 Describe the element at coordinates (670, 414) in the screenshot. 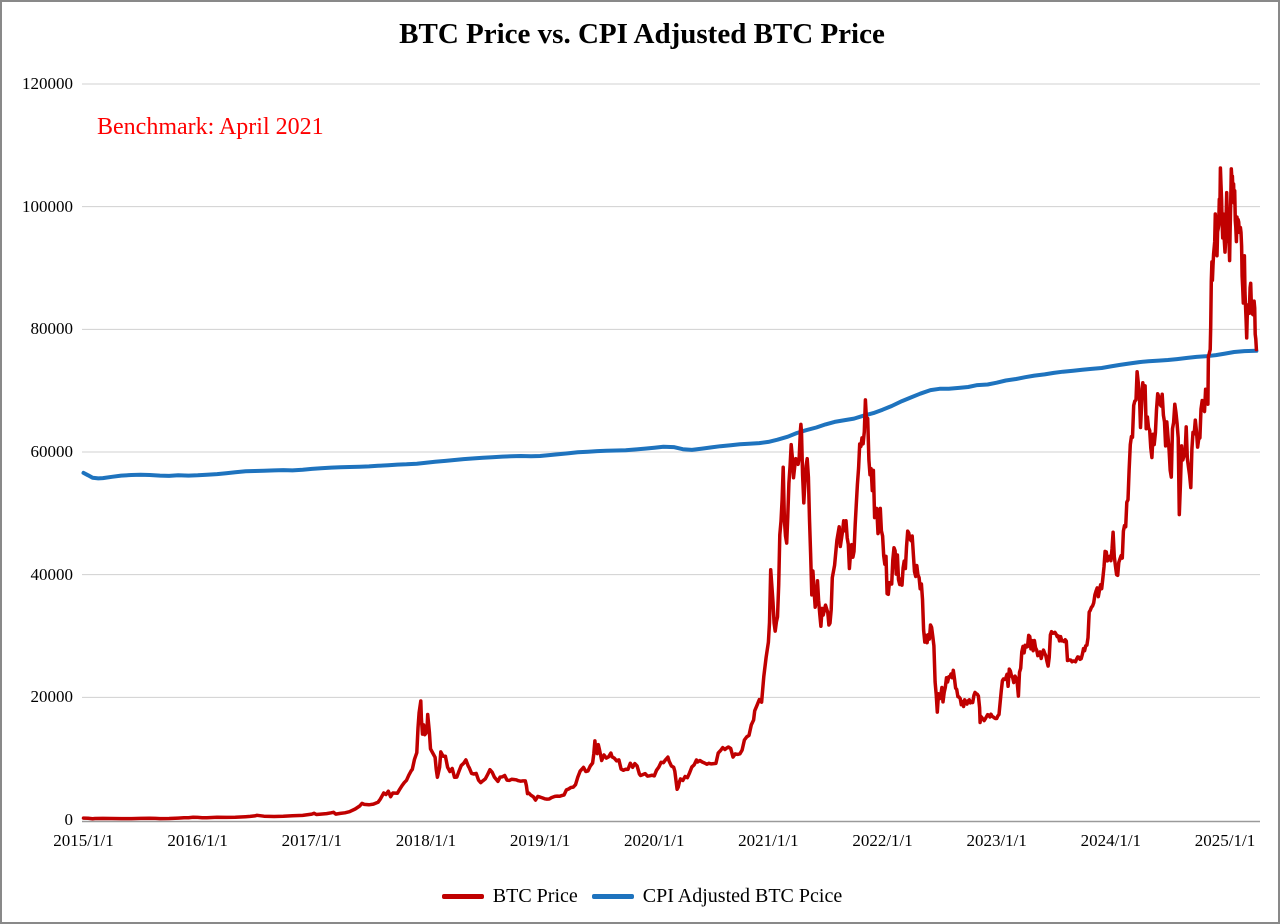

I see `cpi-adjusted-line` at that location.